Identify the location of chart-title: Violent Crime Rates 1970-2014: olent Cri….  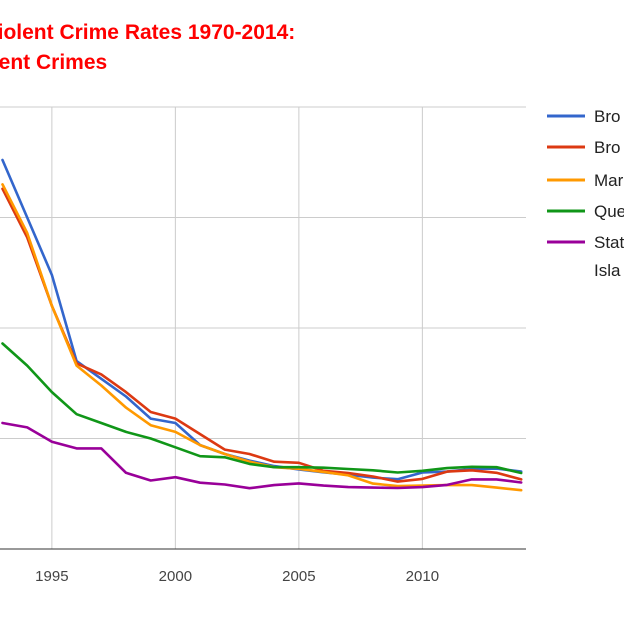
(147, 48).